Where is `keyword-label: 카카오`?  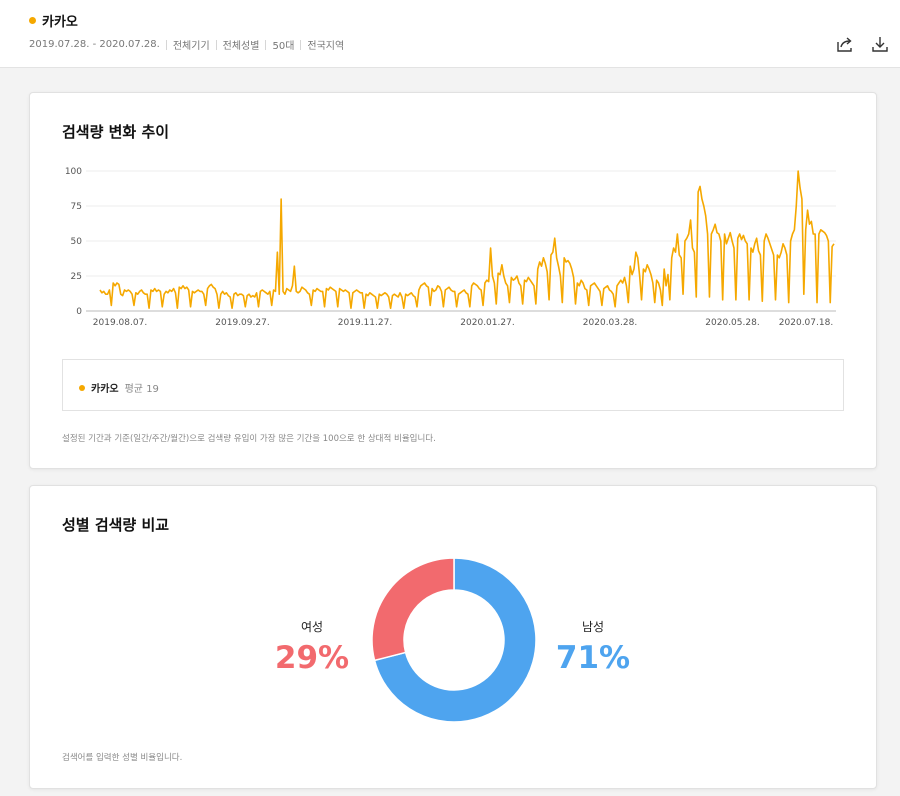
keyword-label: 카카오 is located at coordinates (60, 22).